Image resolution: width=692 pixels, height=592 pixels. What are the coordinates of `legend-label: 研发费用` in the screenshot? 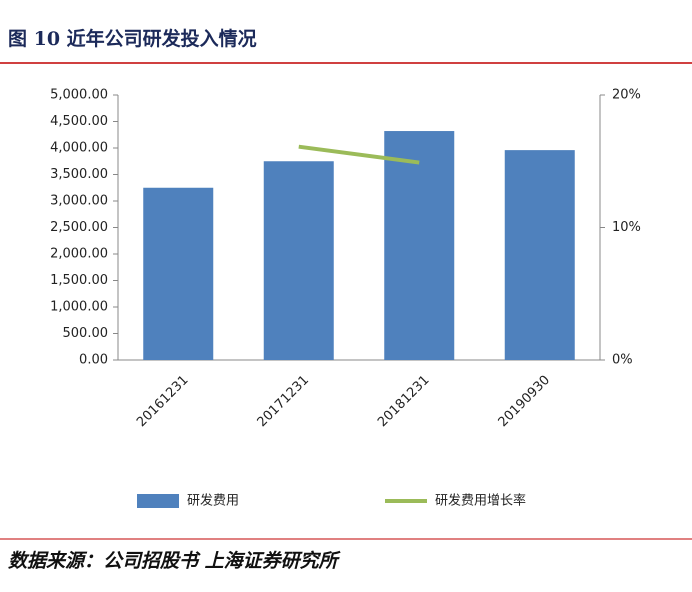 It's located at (213, 501).